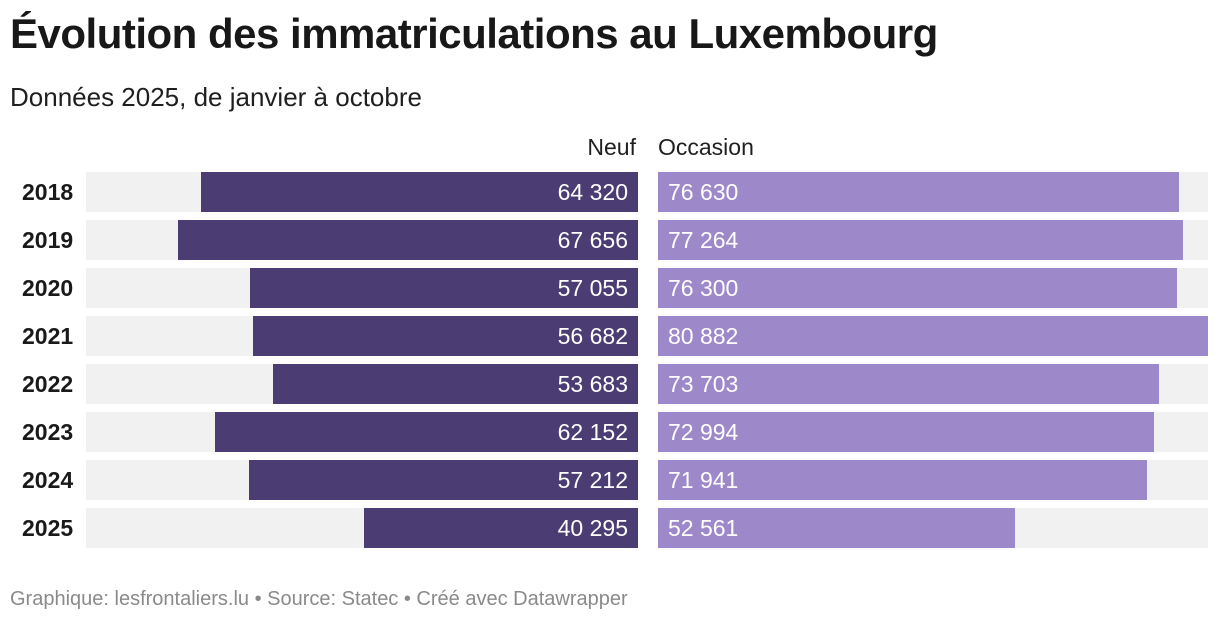 The width and height of the screenshot is (1220, 624). I want to click on value-label-neuf: 67 656, so click(592, 240).